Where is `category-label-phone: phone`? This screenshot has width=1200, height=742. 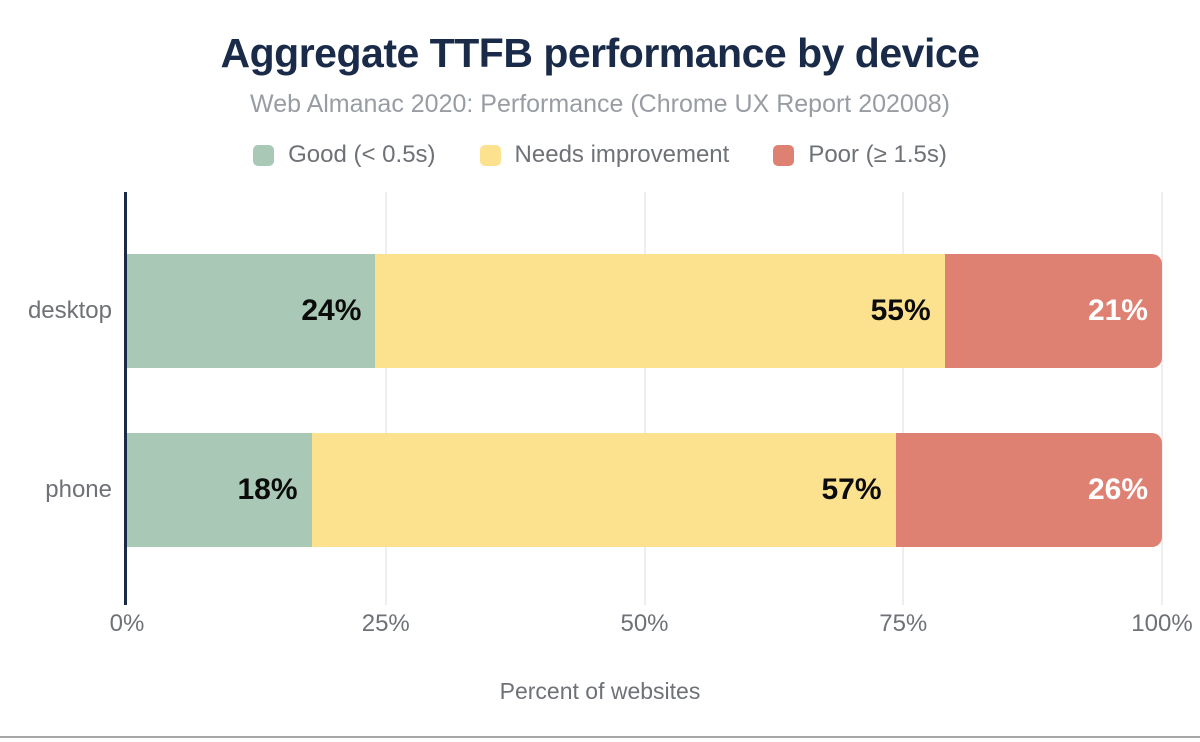
category-label-phone: phone is located at coordinates (78, 489).